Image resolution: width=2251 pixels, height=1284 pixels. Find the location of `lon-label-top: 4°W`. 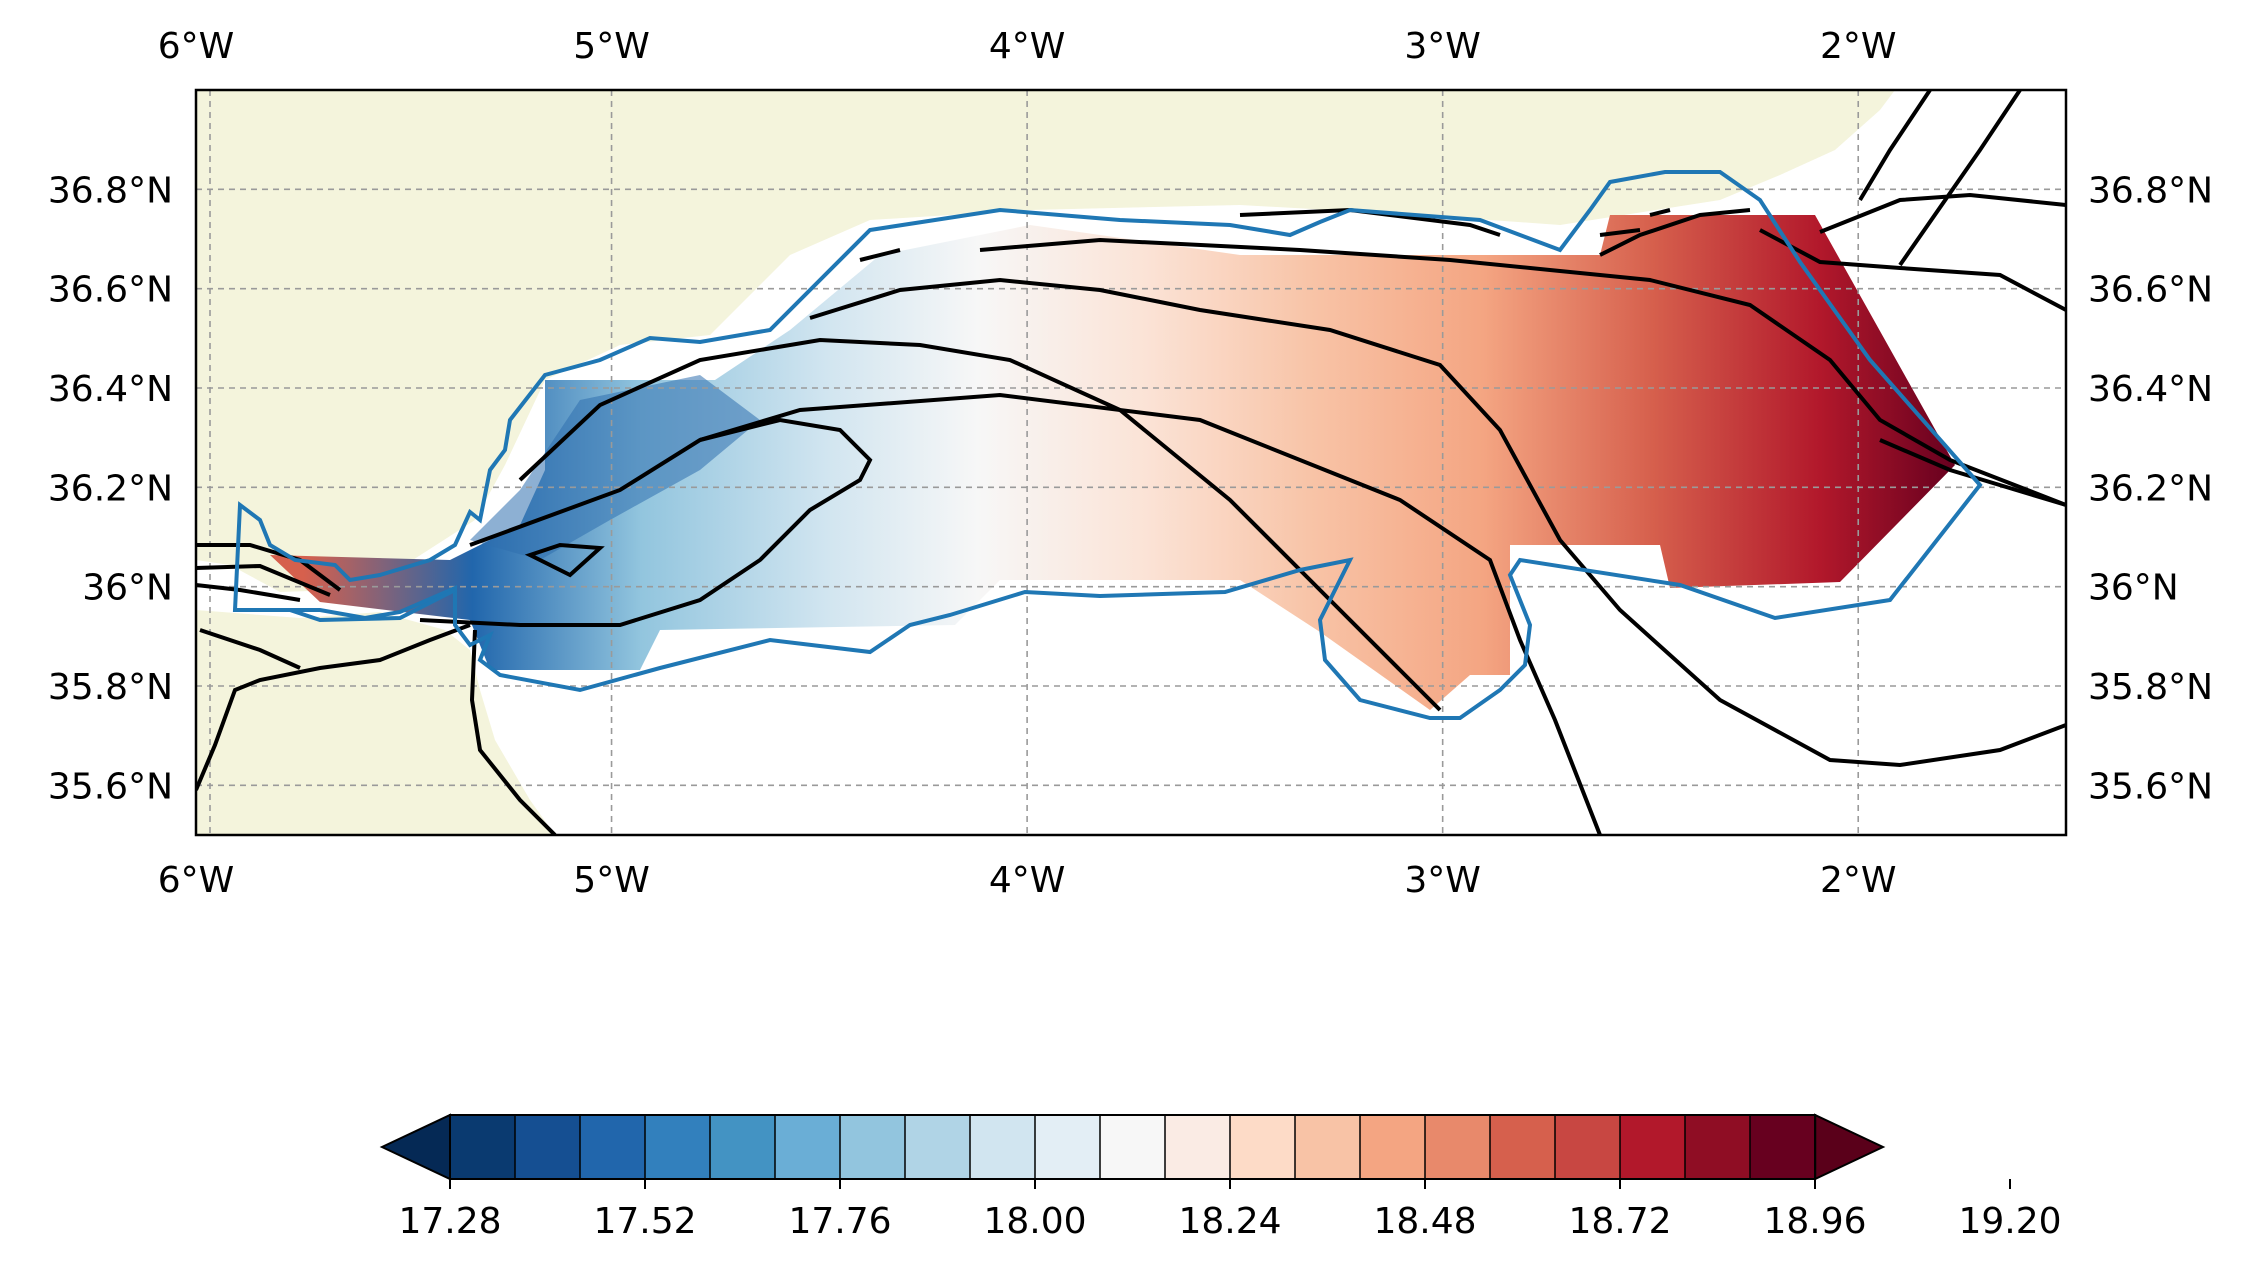

lon-label-top: 4°W is located at coordinates (1027, 46).